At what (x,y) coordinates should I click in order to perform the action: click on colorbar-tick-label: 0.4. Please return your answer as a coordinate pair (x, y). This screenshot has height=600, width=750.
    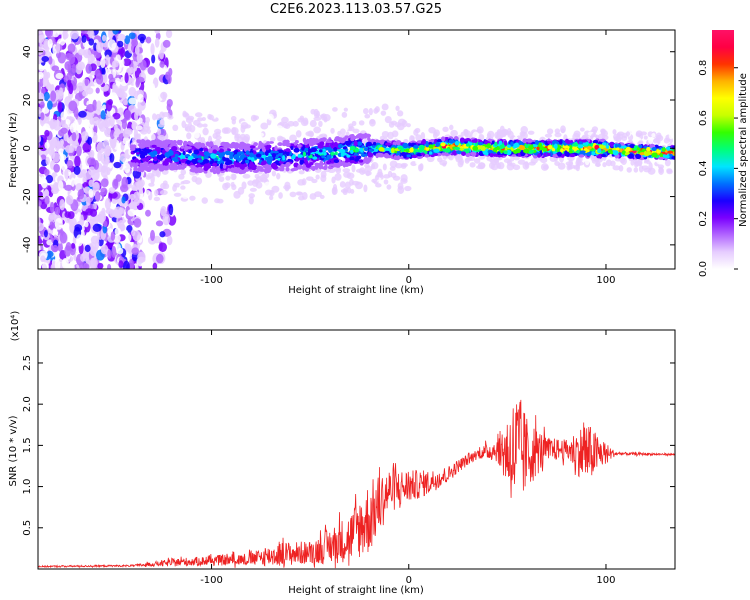
    Looking at the image, I should click on (703, 168).